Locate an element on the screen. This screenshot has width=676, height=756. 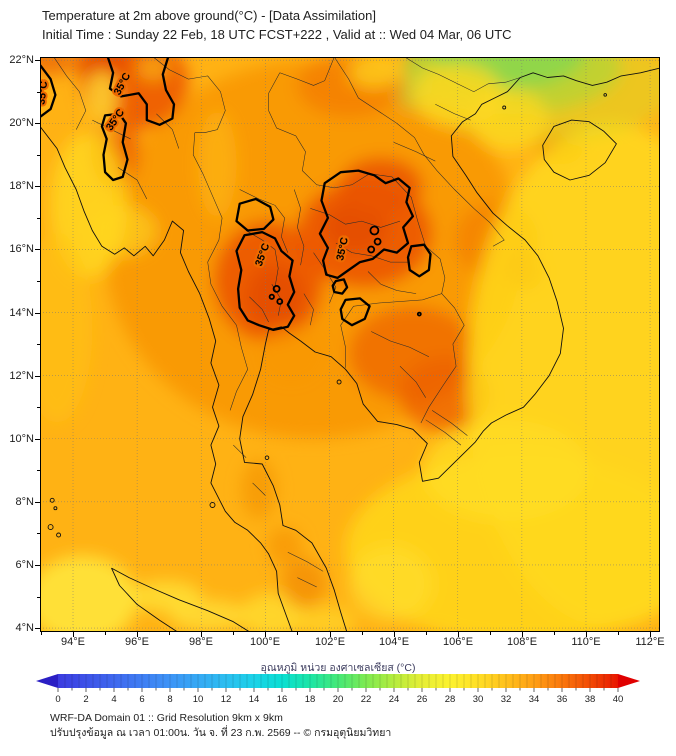
colorbar-tick-label: 30 is located at coordinates (478, 699).